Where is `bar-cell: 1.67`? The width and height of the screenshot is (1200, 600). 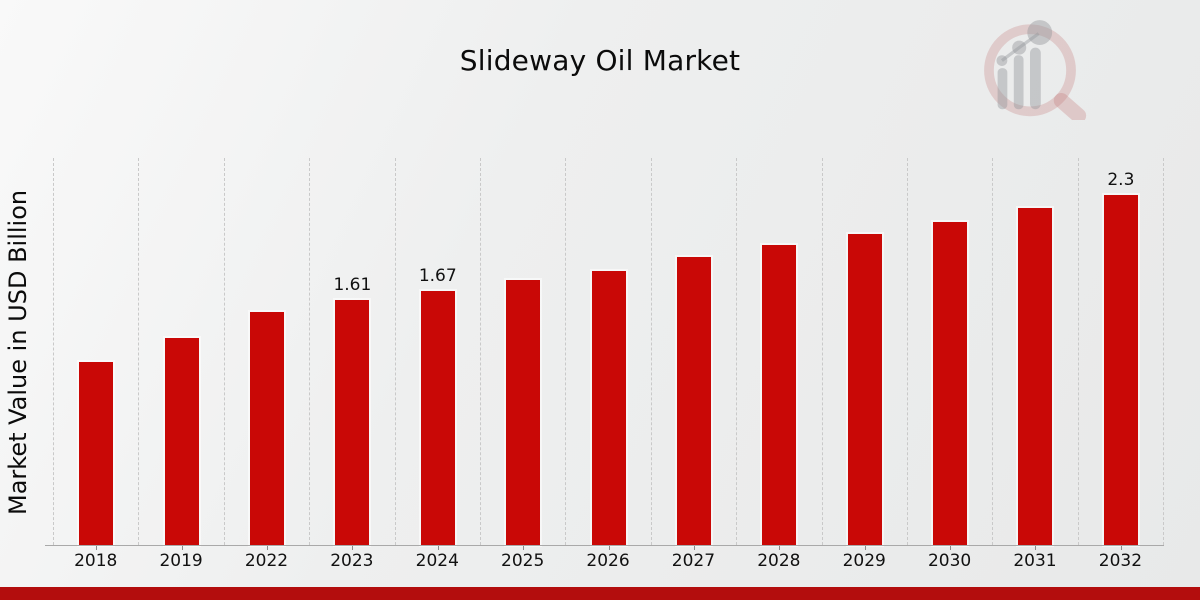
bar-cell: 1.67 is located at coordinates (438, 354).